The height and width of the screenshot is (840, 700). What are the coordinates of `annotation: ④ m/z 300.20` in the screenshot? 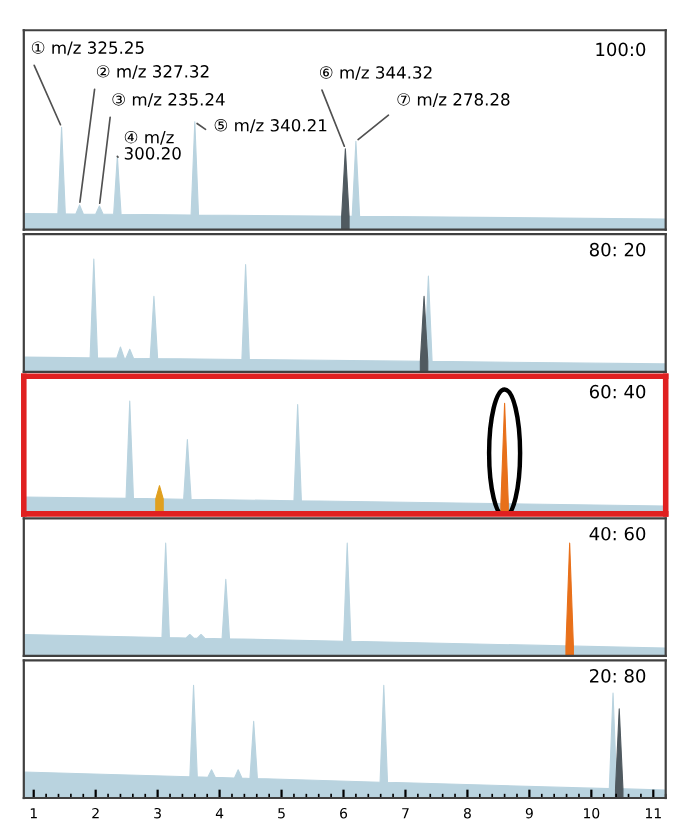 It's located at (152, 145).